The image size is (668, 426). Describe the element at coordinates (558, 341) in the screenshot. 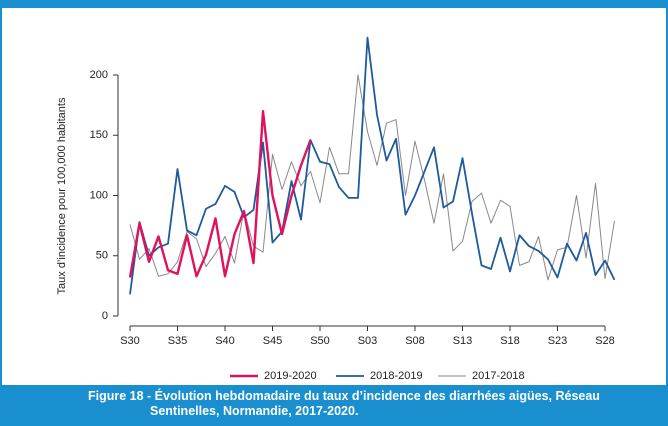

I see `x-tick-label: S23` at that location.